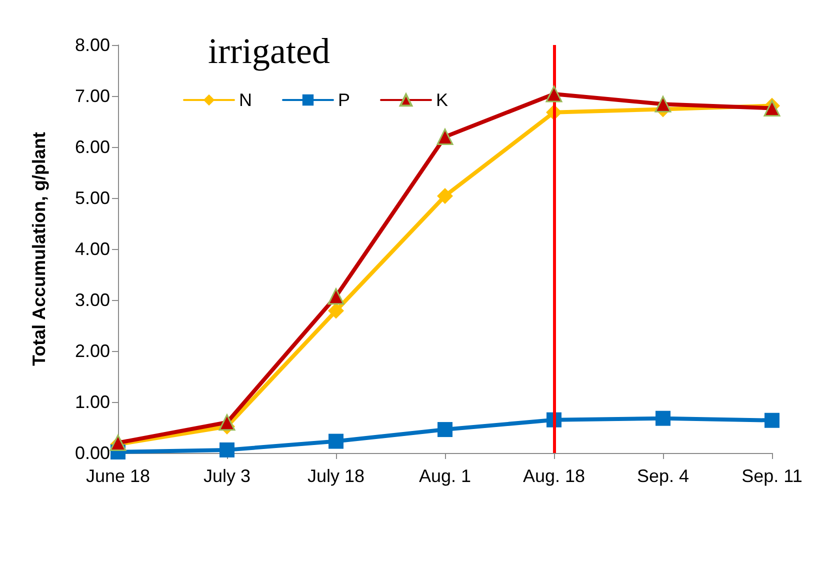 The image size is (837, 577). Describe the element at coordinates (227, 476) in the screenshot. I see `x-tick-label: July 3` at that location.